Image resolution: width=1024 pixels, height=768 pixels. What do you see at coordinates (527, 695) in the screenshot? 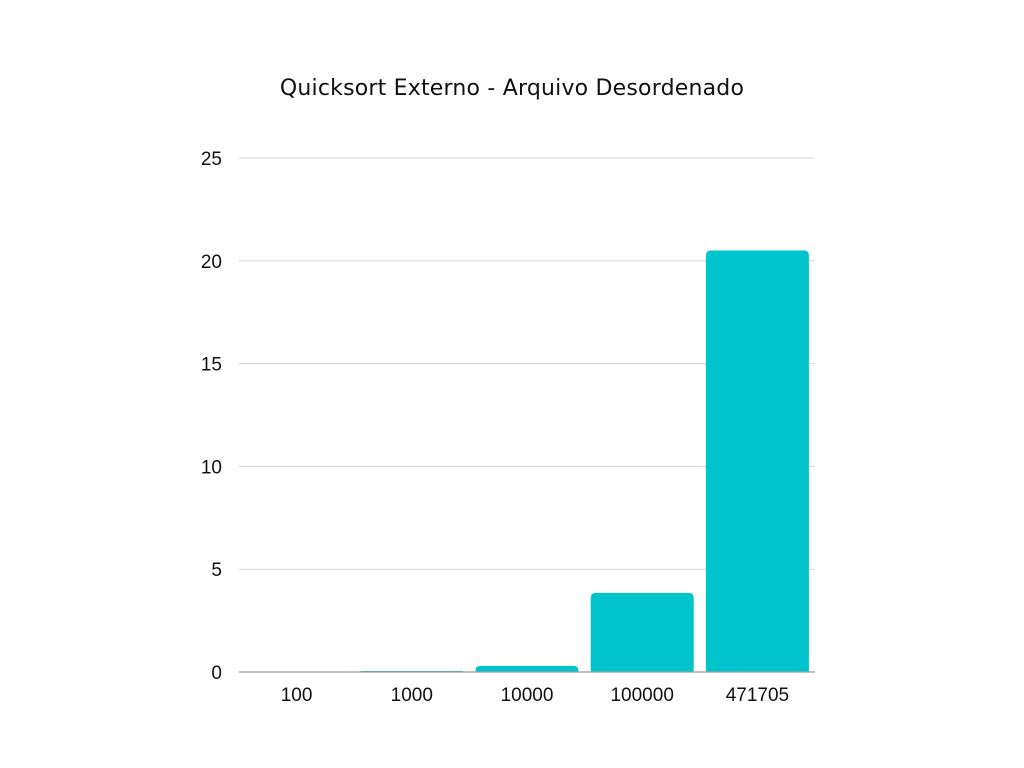
I see `x-tick-label: 10000` at bounding box center [527, 695].